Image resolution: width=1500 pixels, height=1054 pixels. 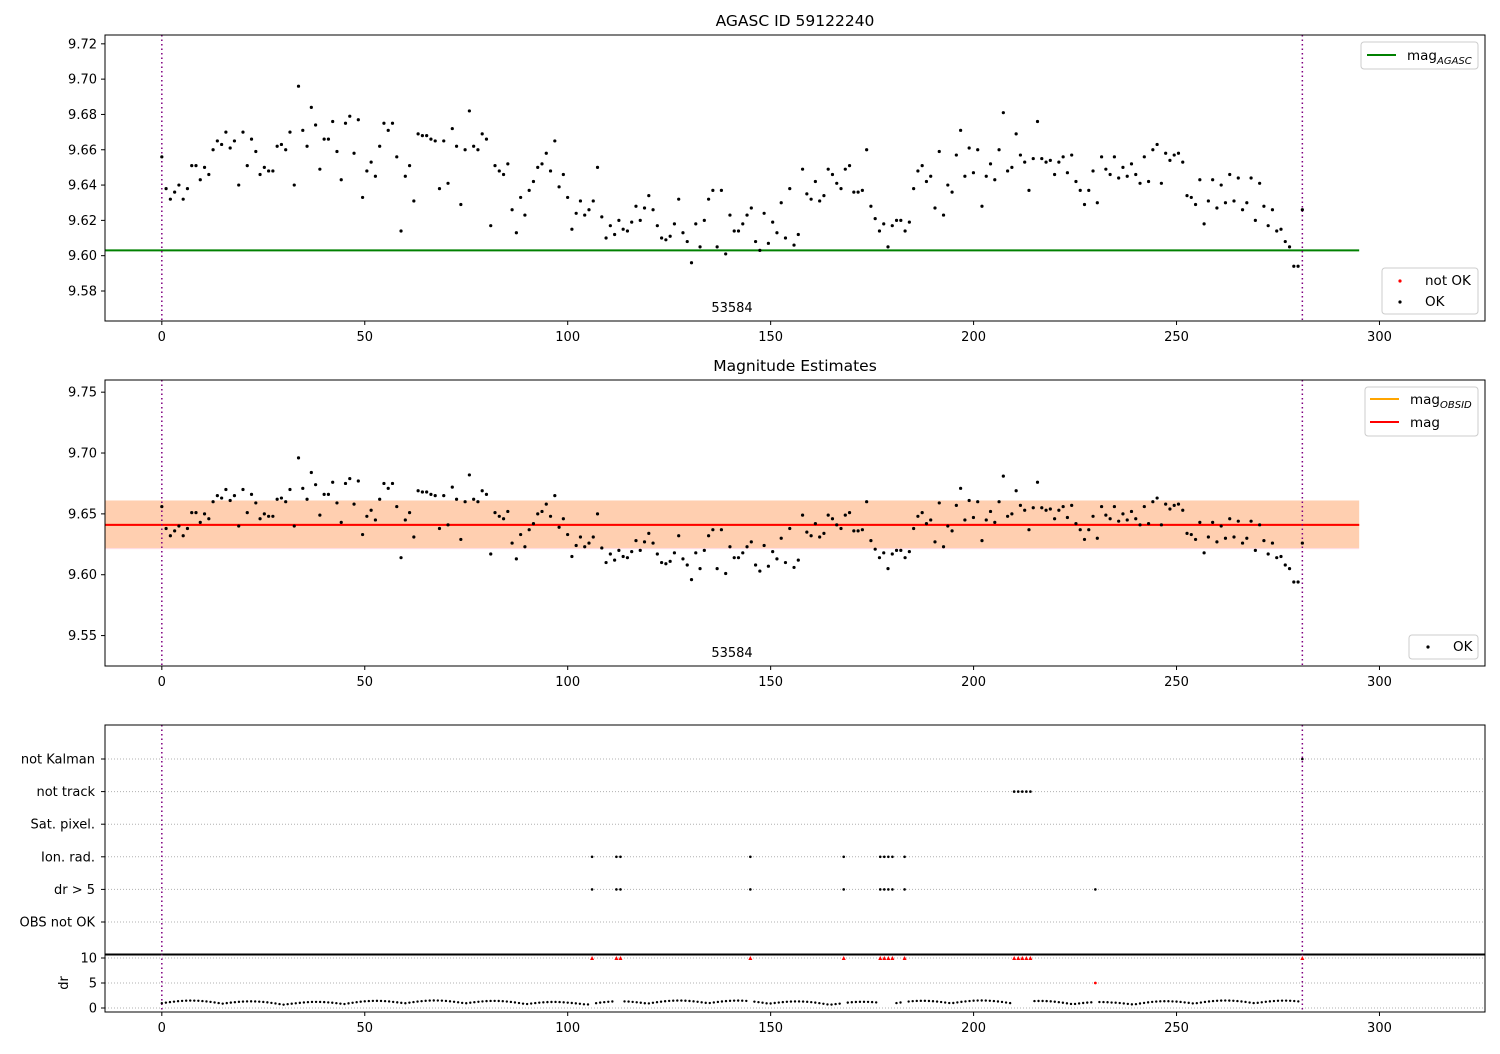 What do you see at coordinates (1176, 337) in the screenshot?
I see `x-tick-label: 250` at bounding box center [1176, 337].